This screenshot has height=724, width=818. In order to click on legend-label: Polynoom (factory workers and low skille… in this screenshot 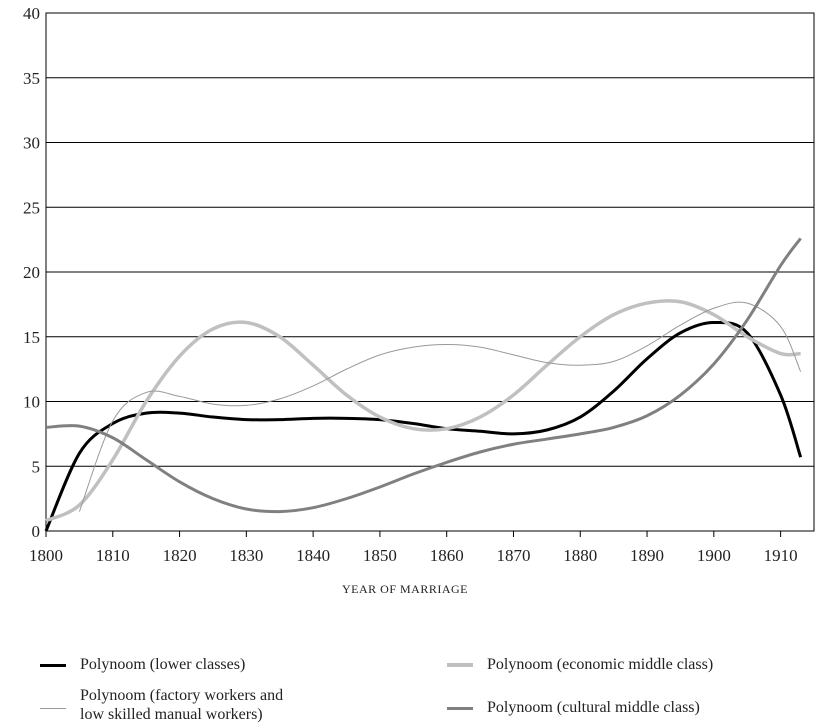, I will do `click(182, 705)`.